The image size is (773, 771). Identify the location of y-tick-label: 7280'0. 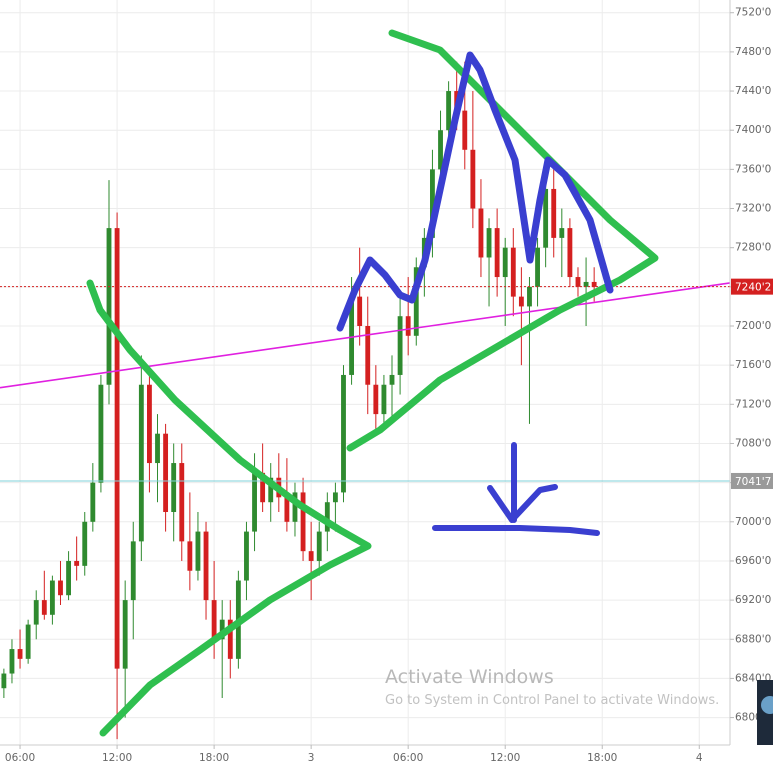
(753, 248).